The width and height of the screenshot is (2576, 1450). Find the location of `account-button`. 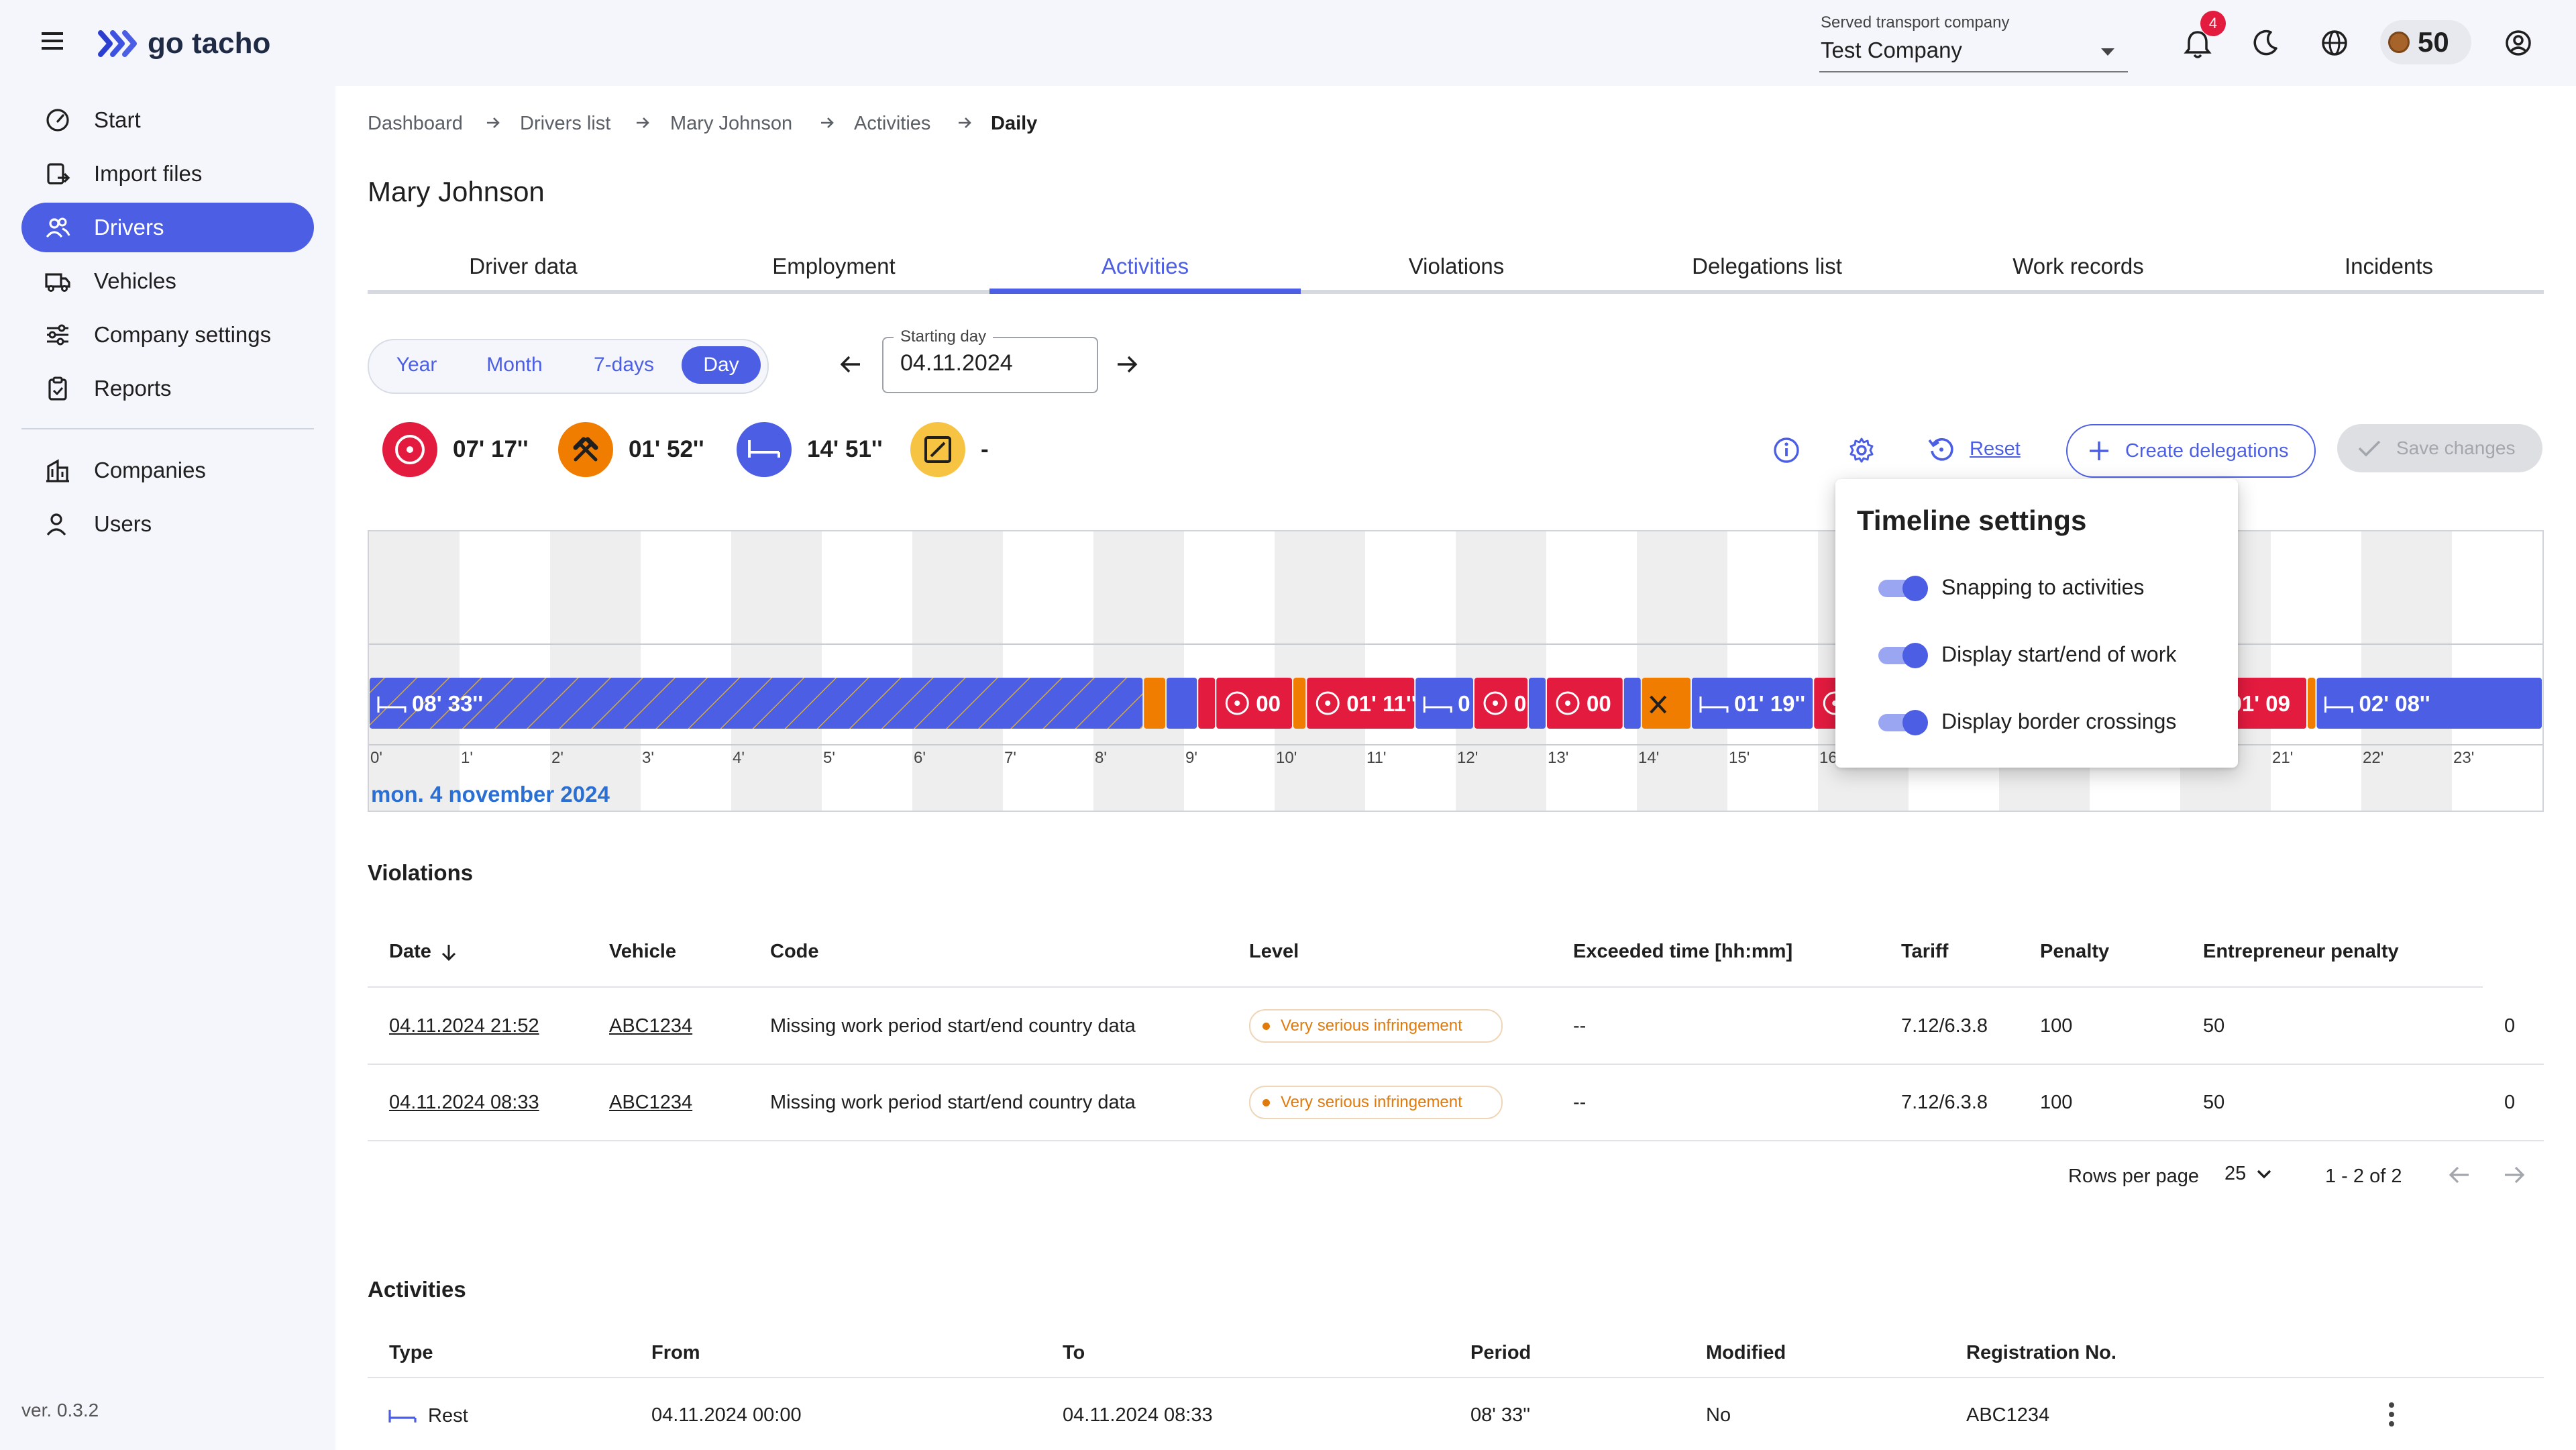

account-button is located at coordinates (2518, 43).